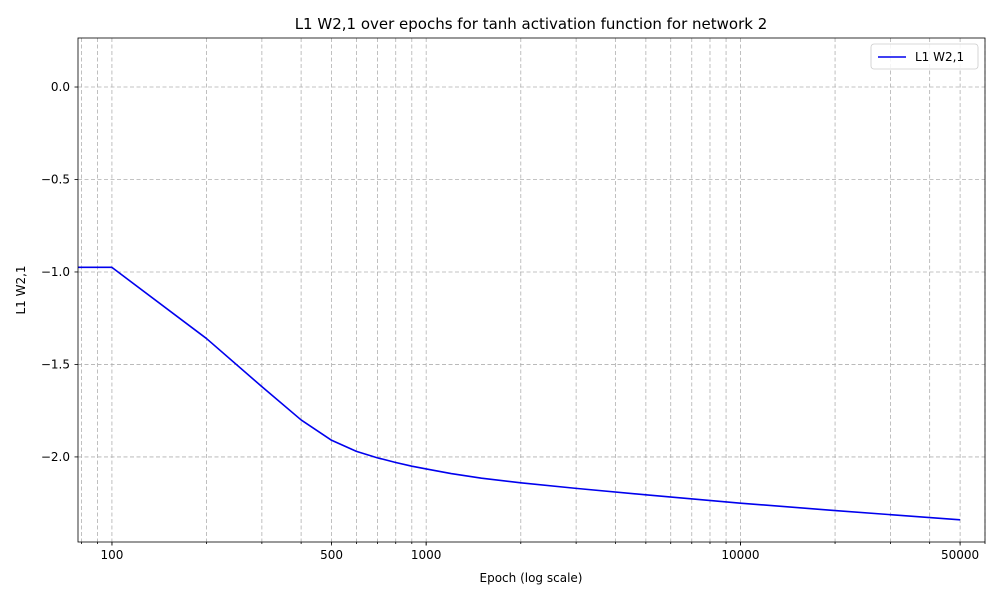 The width and height of the screenshot is (1000, 600). I want to click on legend: L1 W2,1, so click(924, 56).